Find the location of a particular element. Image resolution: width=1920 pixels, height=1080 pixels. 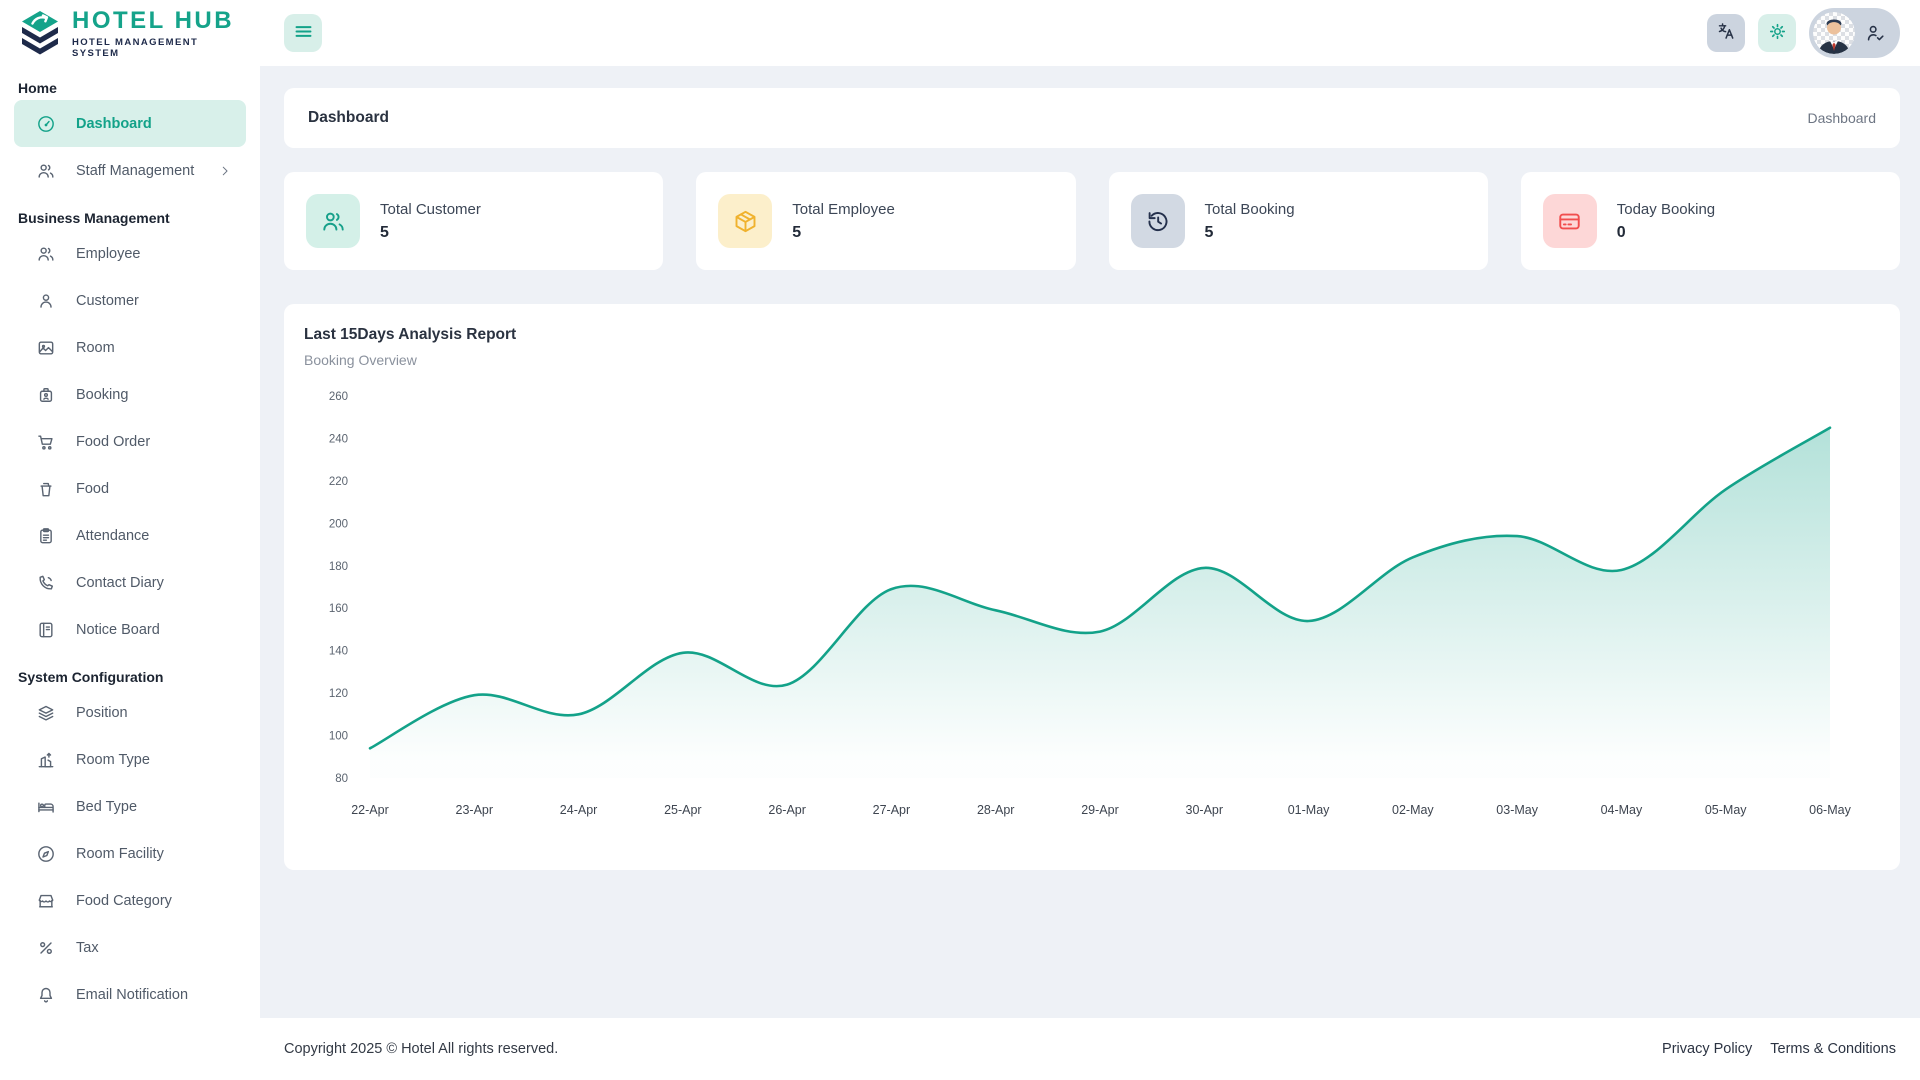

y-axis-tick: 80 is located at coordinates (341, 779).